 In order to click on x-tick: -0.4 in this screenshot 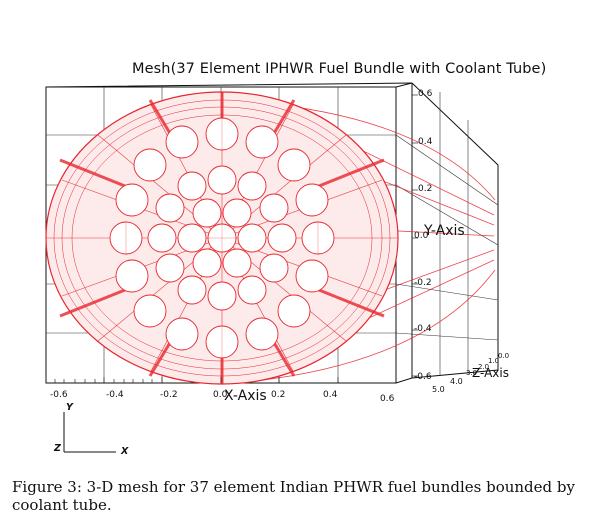, I will do `click(115, 395)`.